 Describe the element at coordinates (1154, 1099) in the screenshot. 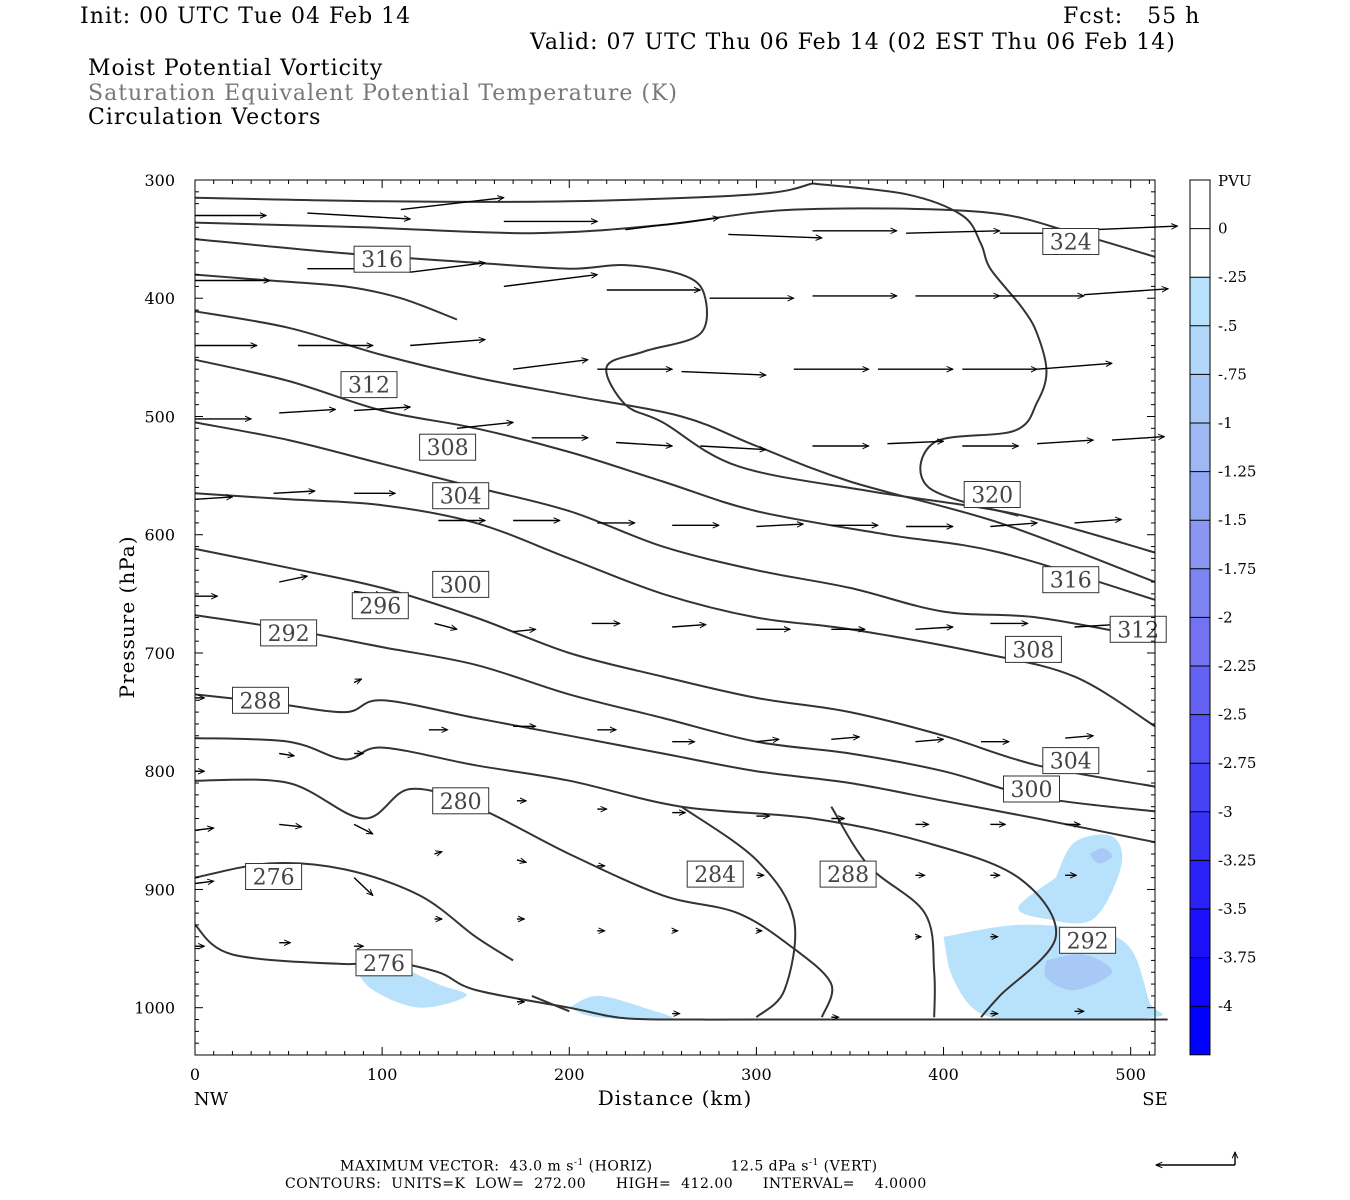

I see `right-end-label: SE` at that location.